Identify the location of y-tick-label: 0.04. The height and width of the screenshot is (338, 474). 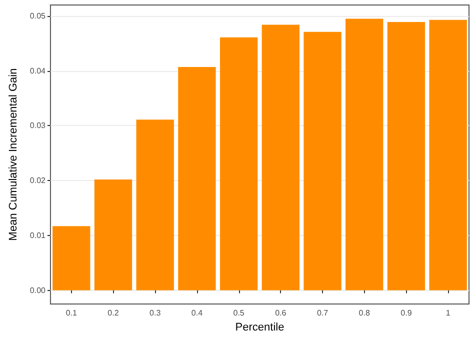
(38, 71).